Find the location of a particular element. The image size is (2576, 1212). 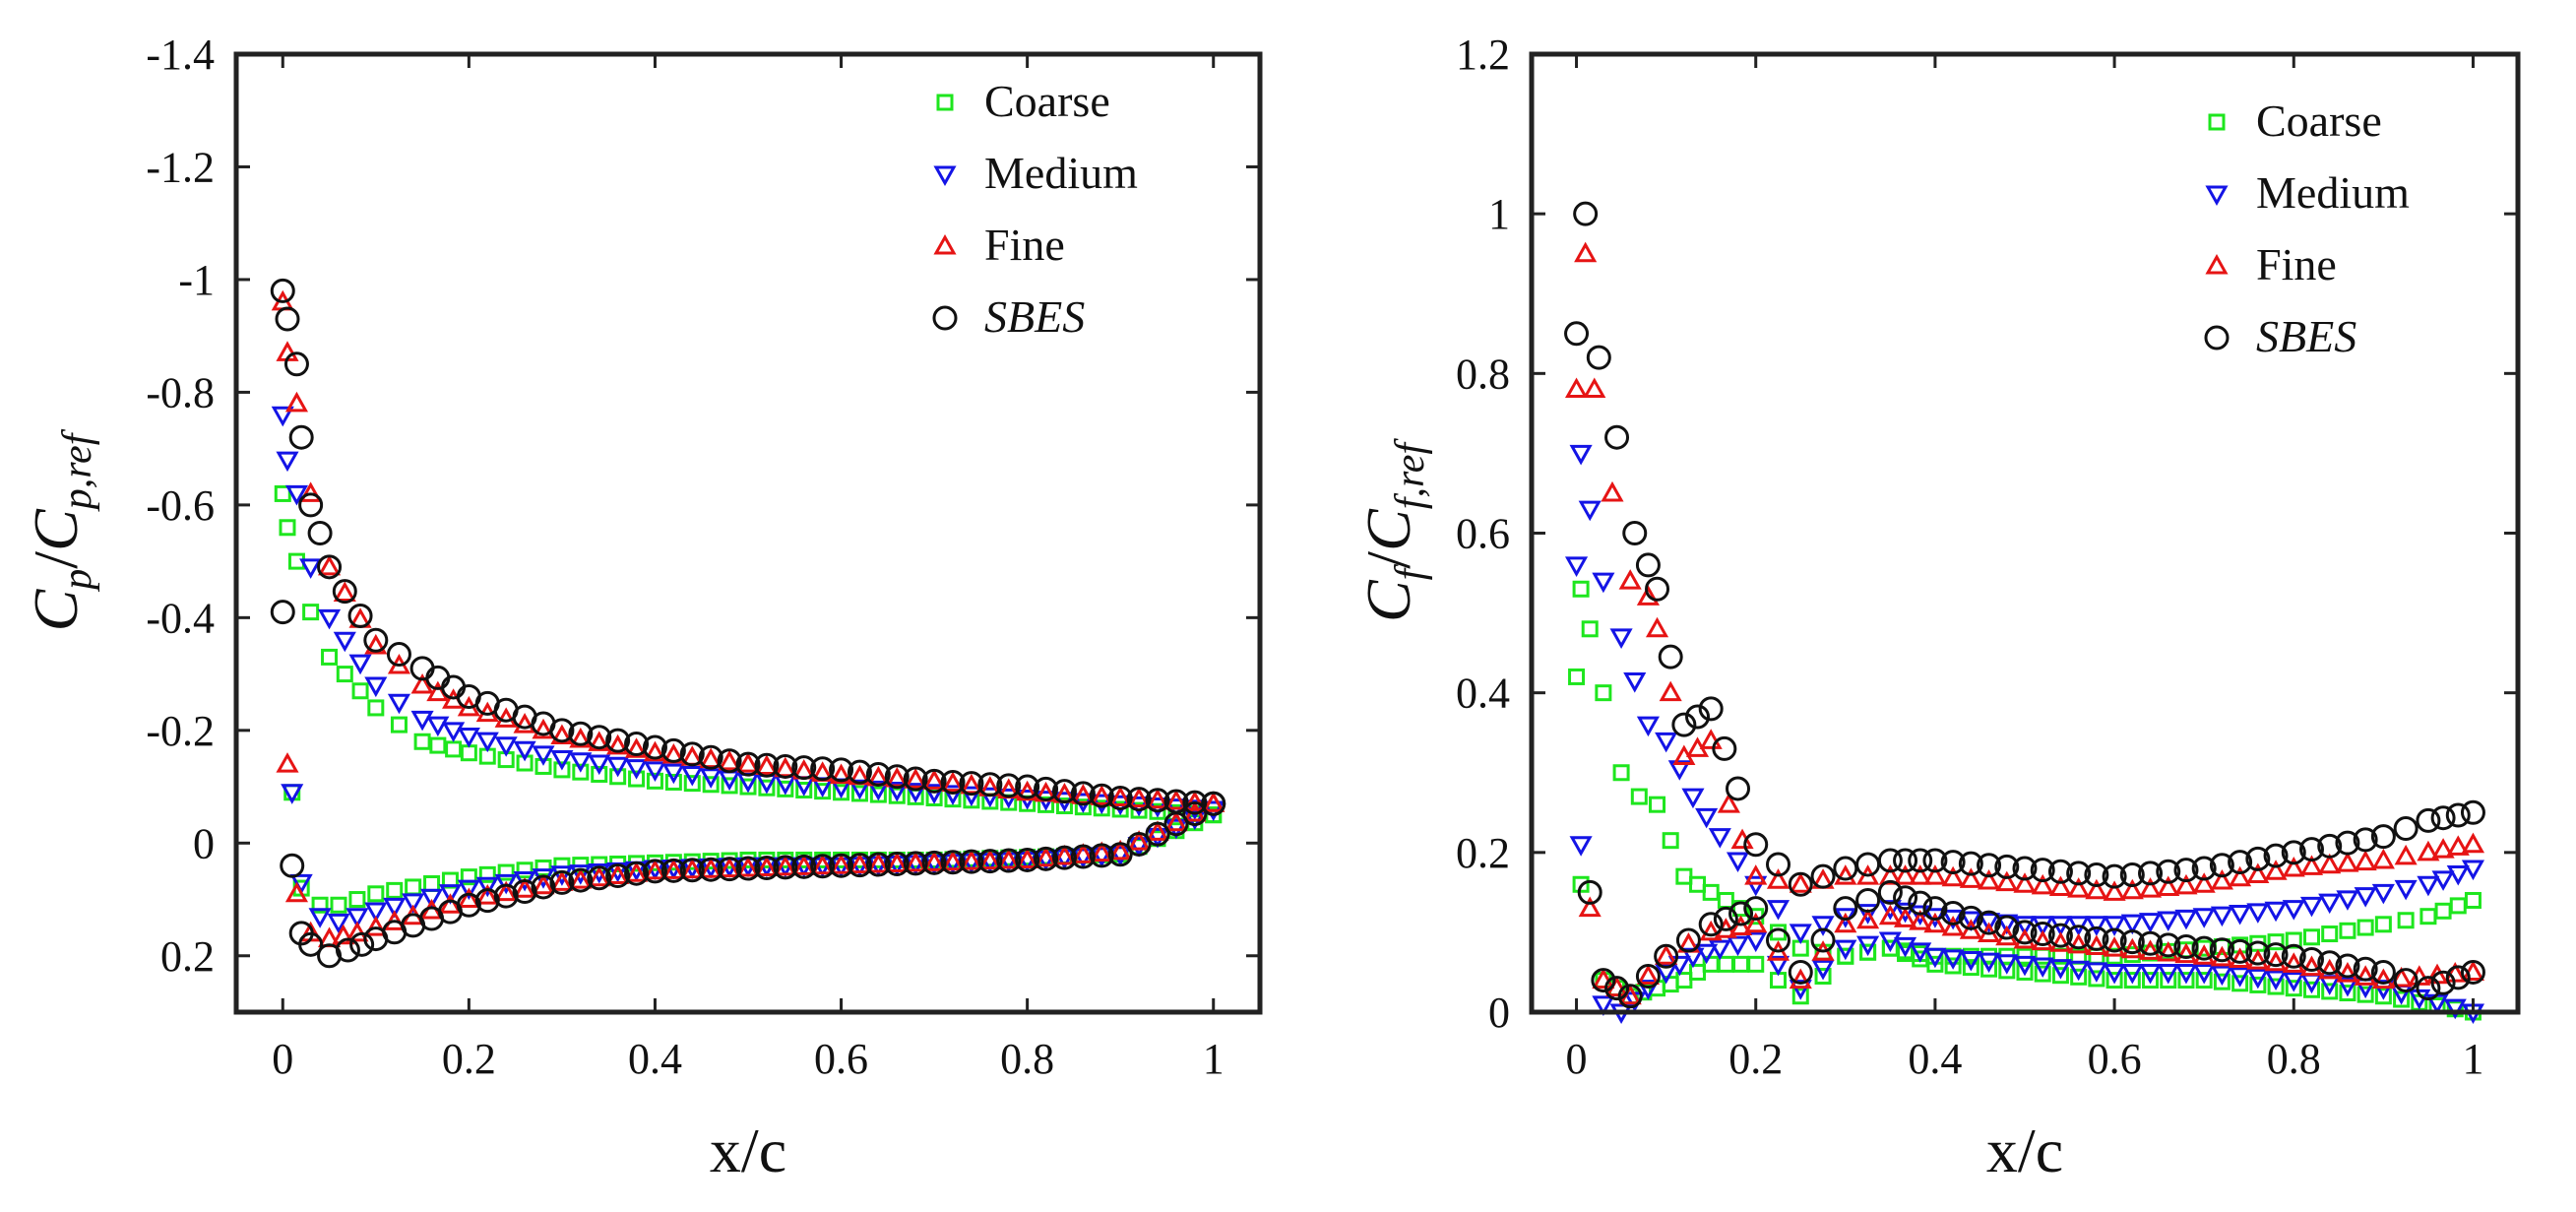

legend-label-coarse: Coarse is located at coordinates (2319, 121).